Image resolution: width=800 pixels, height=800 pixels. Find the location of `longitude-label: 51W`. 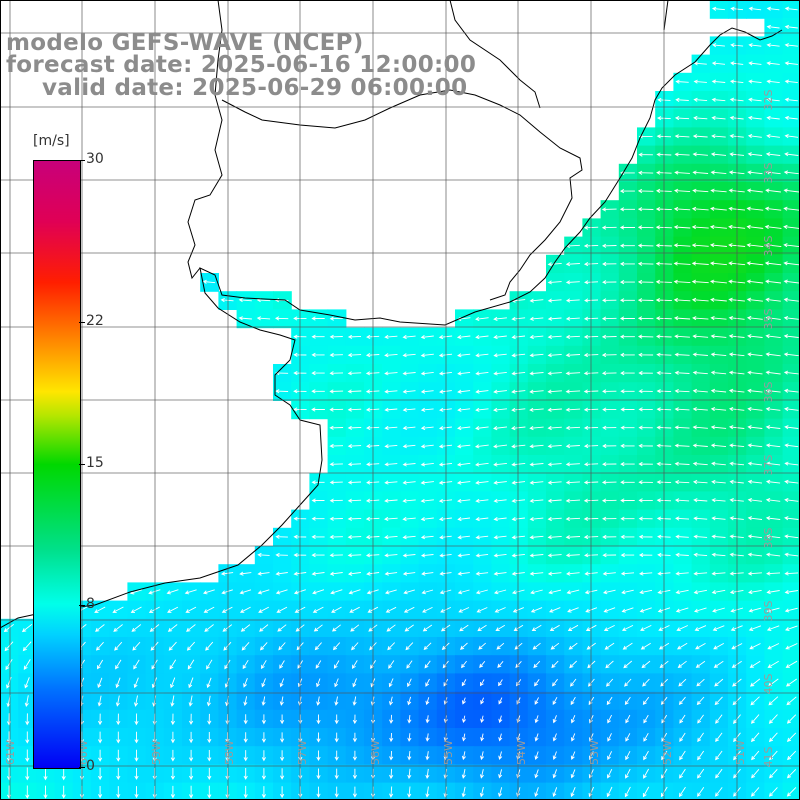

longitude-label: 51W is located at coordinates (740, 752).